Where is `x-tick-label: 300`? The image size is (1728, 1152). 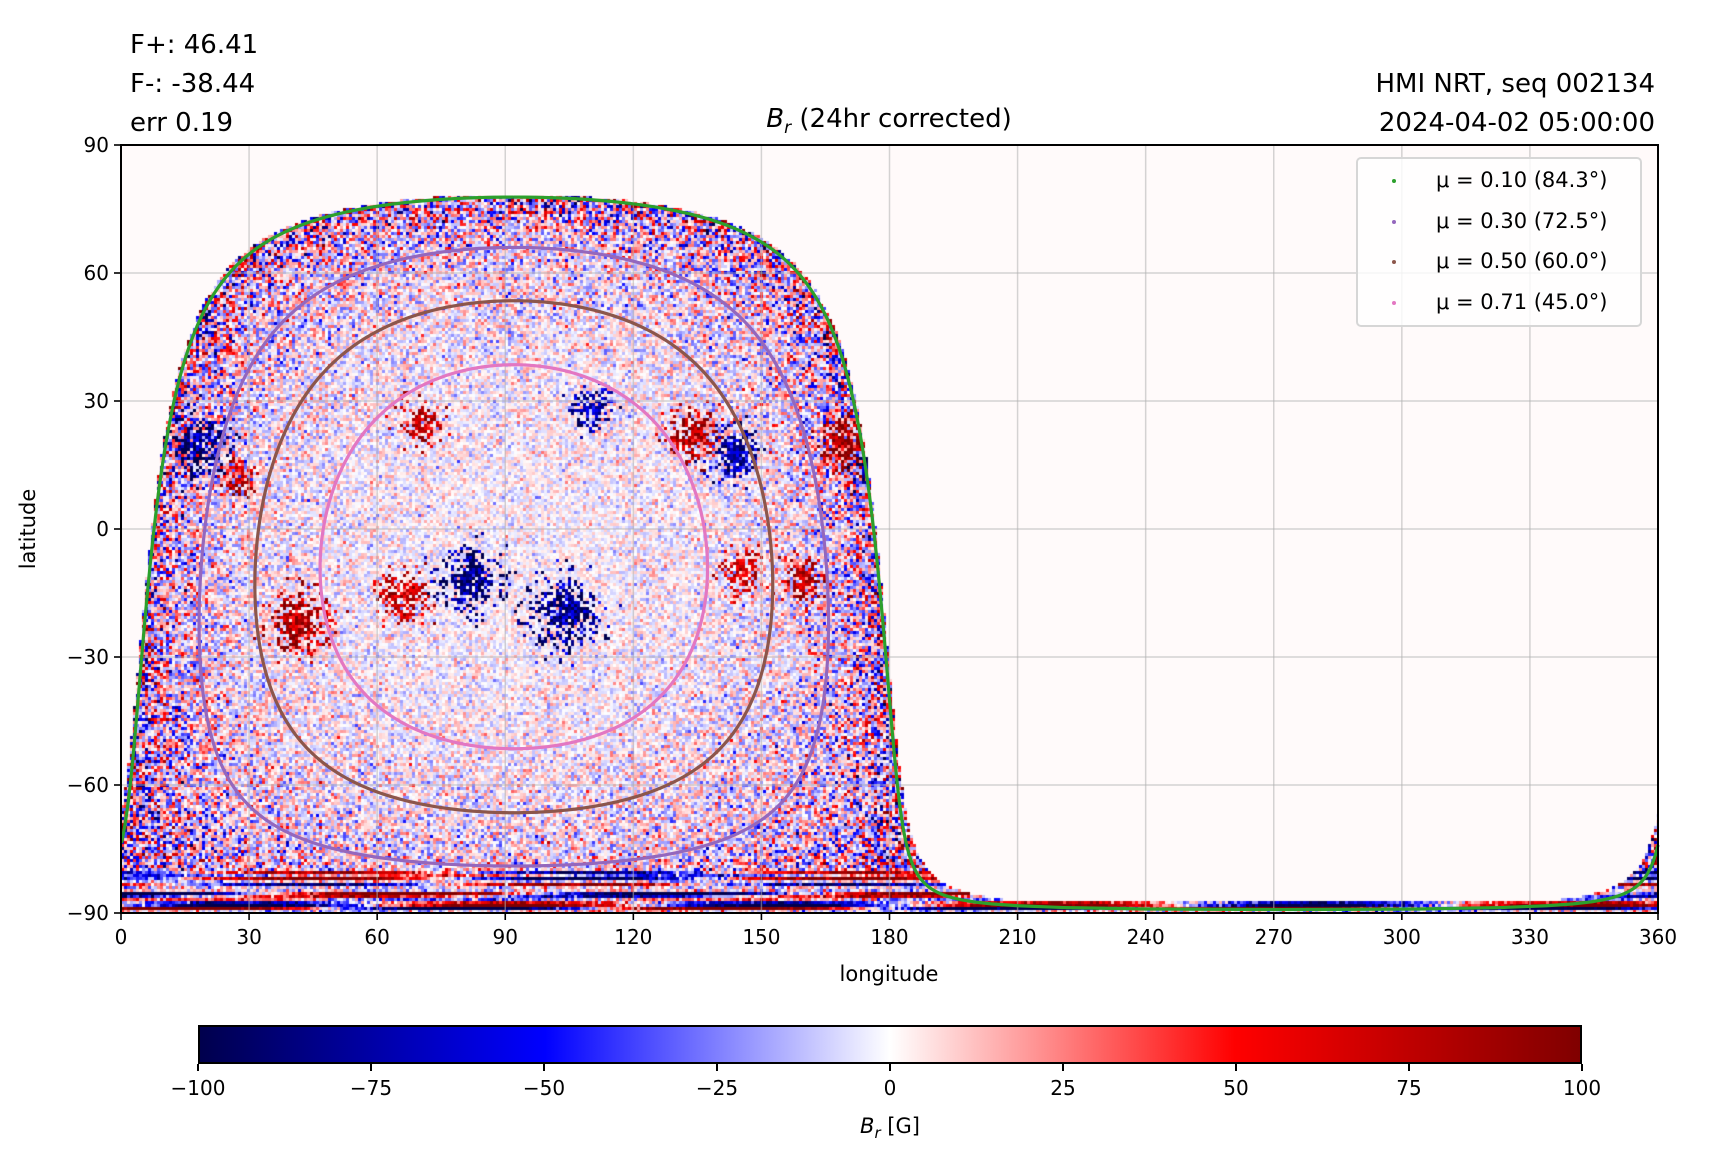
x-tick-label: 300 is located at coordinates (1401, 937).